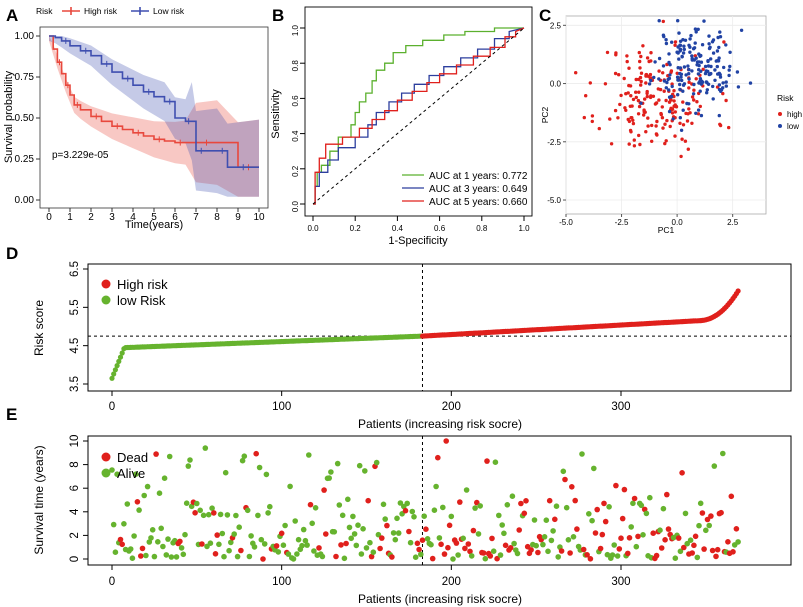  What do you see at coordinates (25, 159) in the screenshot?
I see `y-tick-label: 0.25` at bounding box center [25, 159].